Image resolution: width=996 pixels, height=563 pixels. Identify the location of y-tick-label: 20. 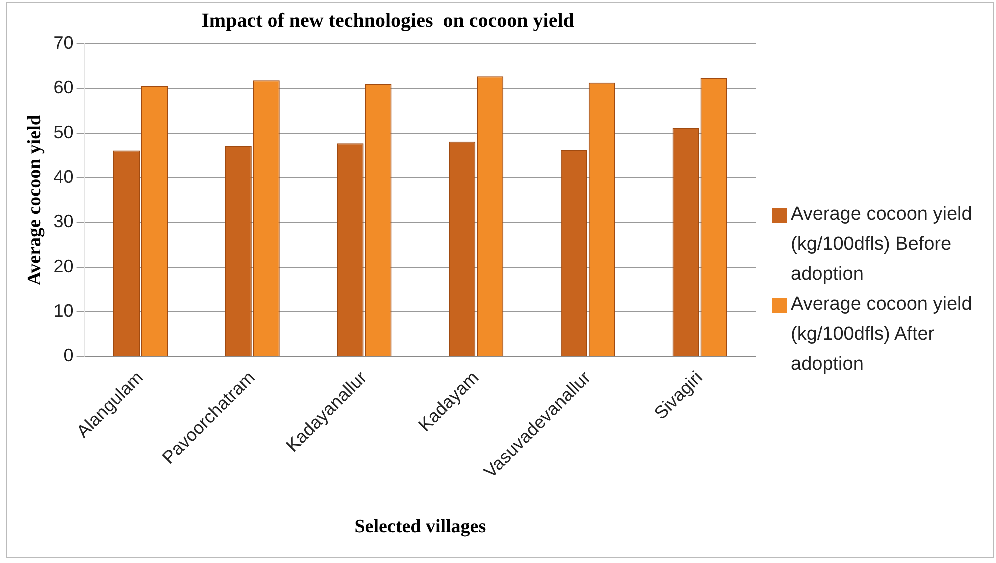
(64, 266).